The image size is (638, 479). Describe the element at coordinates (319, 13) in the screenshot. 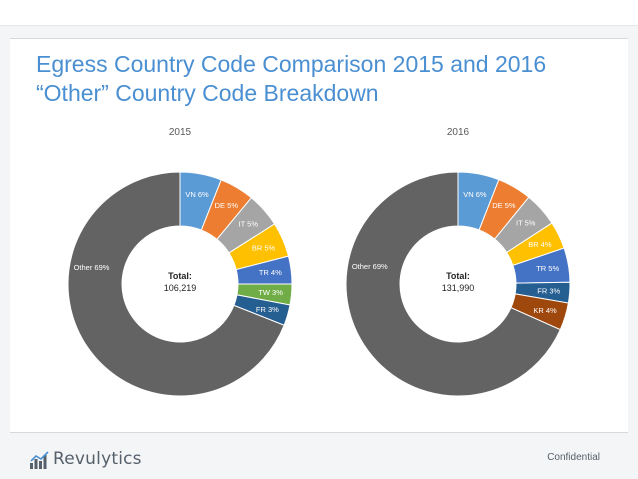

I see `top-band` at that location.